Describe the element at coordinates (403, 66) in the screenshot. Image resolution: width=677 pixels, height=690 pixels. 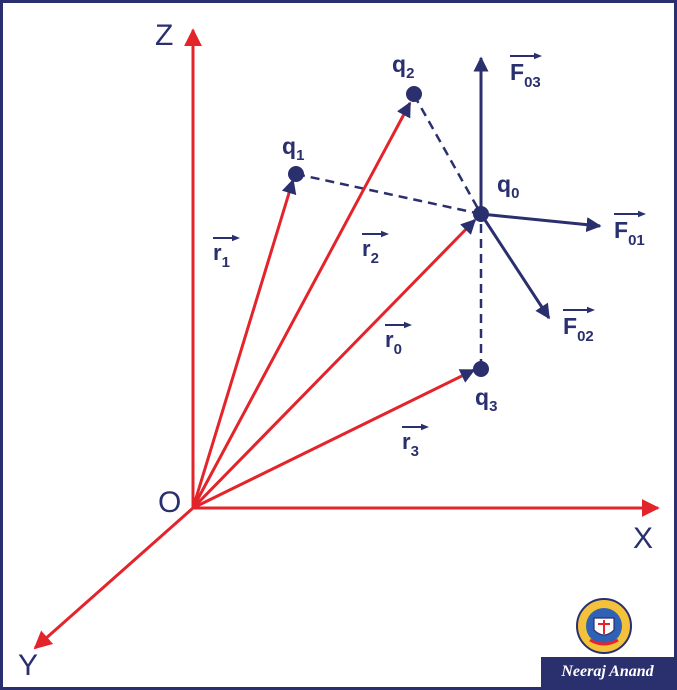
I see `charge-q2-label: q2` at that location.